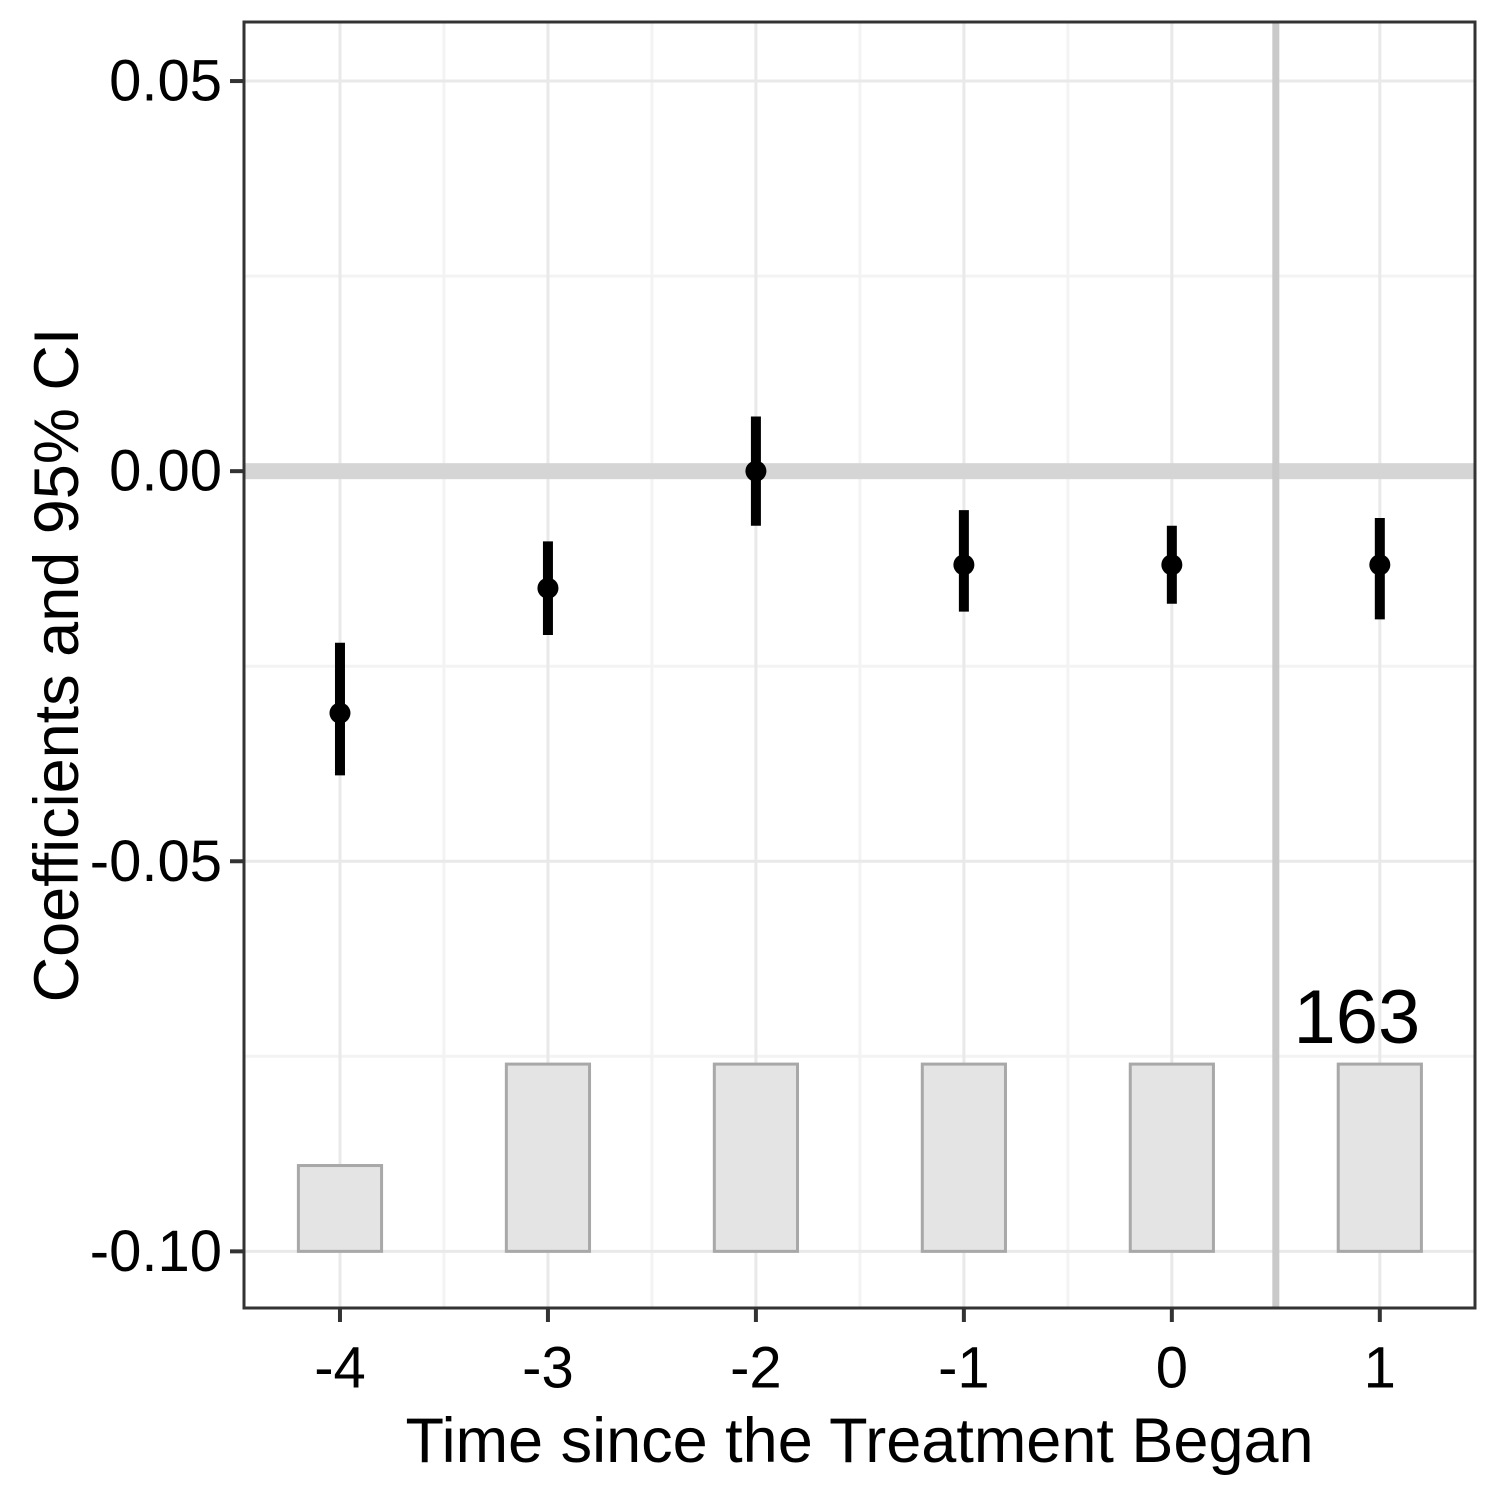 The image size is (1500, 1500). Describe the element at coordinates (1172, 1368) in the screenshot. I see `x-tick-label: 0` at that location.